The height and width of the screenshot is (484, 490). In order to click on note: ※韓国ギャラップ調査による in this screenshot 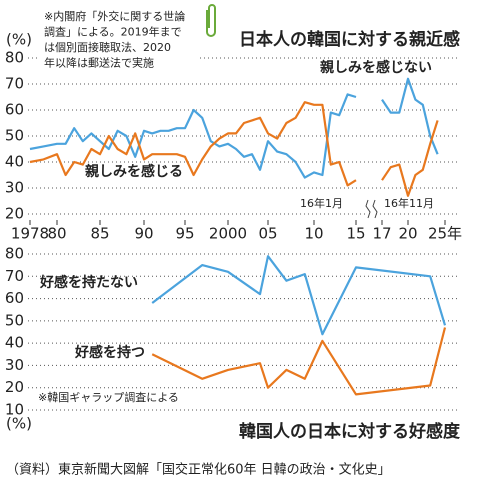, I will do `click(108, 397)`.